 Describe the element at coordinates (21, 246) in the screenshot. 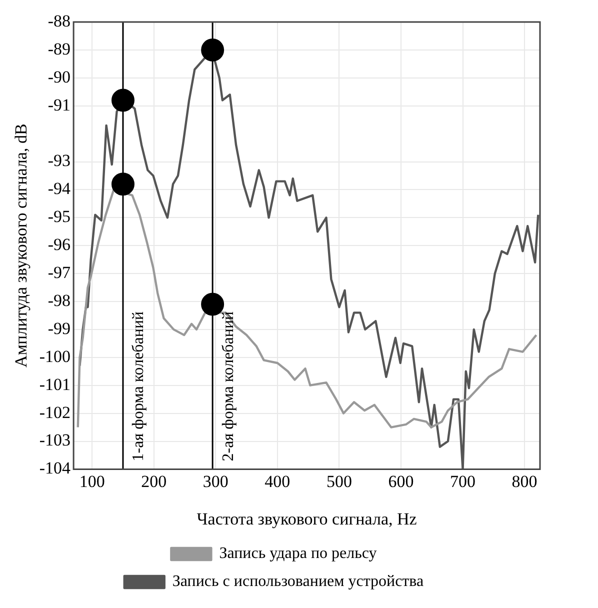

I see `y-axis-title: Амплитуда звукового сигнала, dB` at that location.